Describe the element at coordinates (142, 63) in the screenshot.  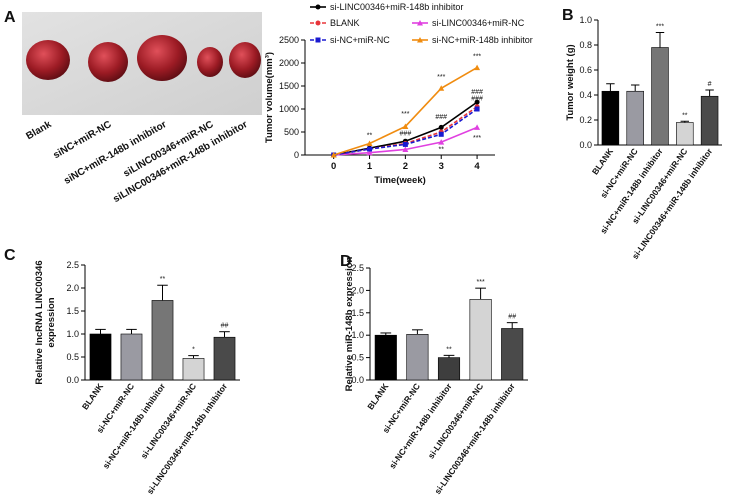
I see `tumor-photo` at that location.